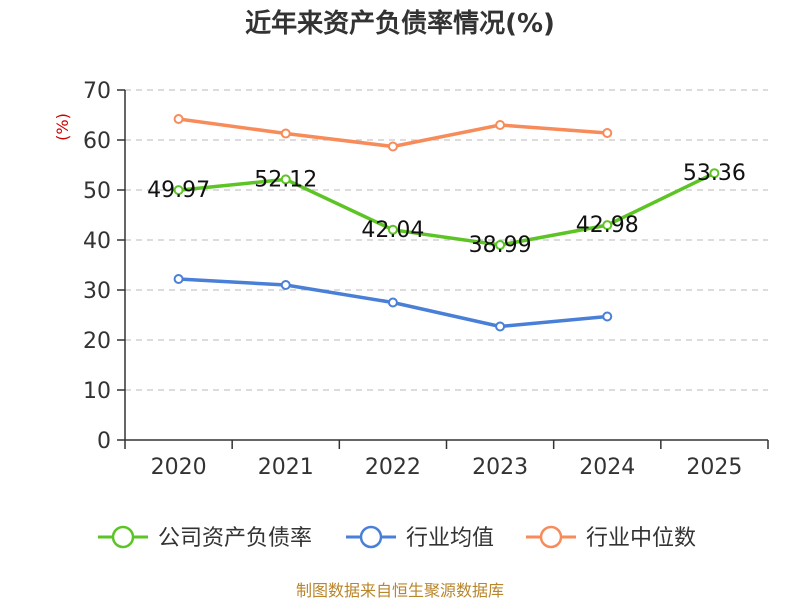 This screenshot has height=600, width=800. I want to click on x-tick-label: 2021, so click(286, 467).